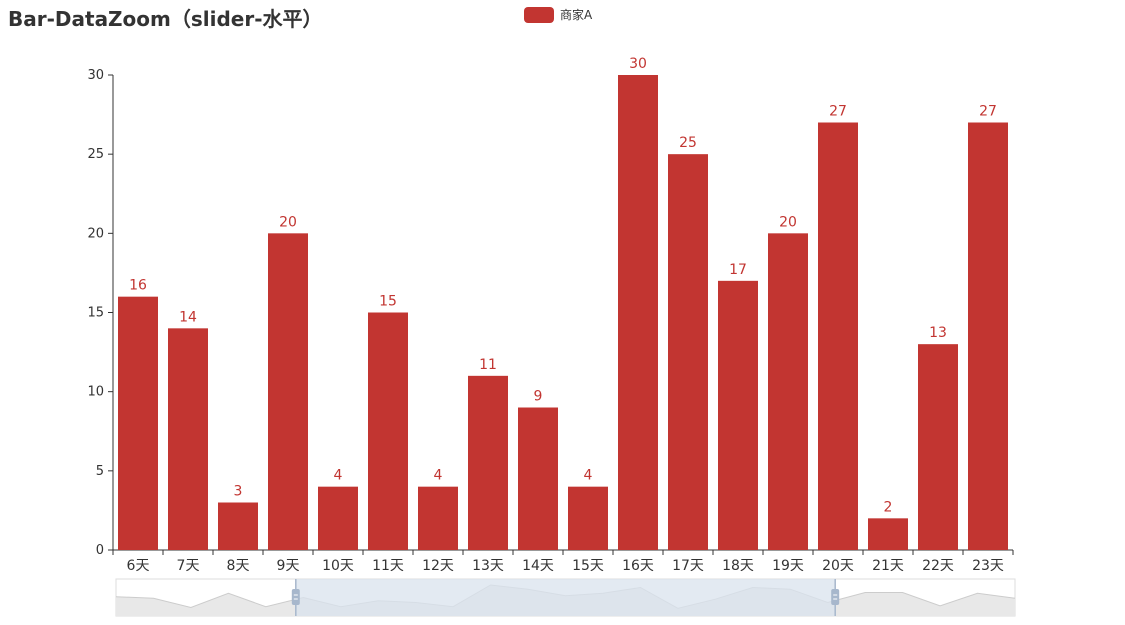  I want to click on data-label: 11, so click(488, 365).